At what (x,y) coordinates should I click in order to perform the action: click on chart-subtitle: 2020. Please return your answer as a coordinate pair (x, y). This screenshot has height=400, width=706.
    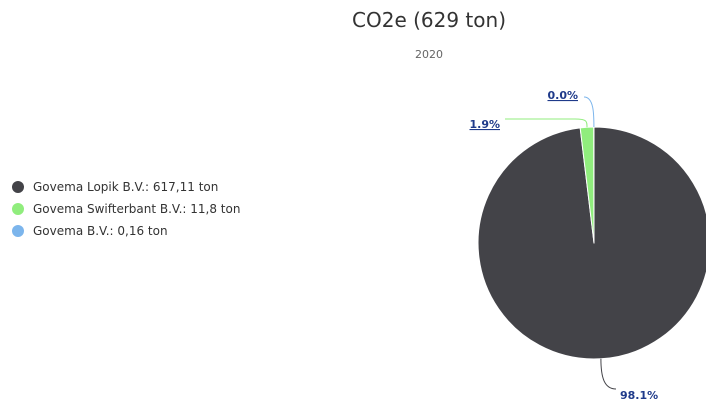
    Looking at the image, I should click on (429, 54).